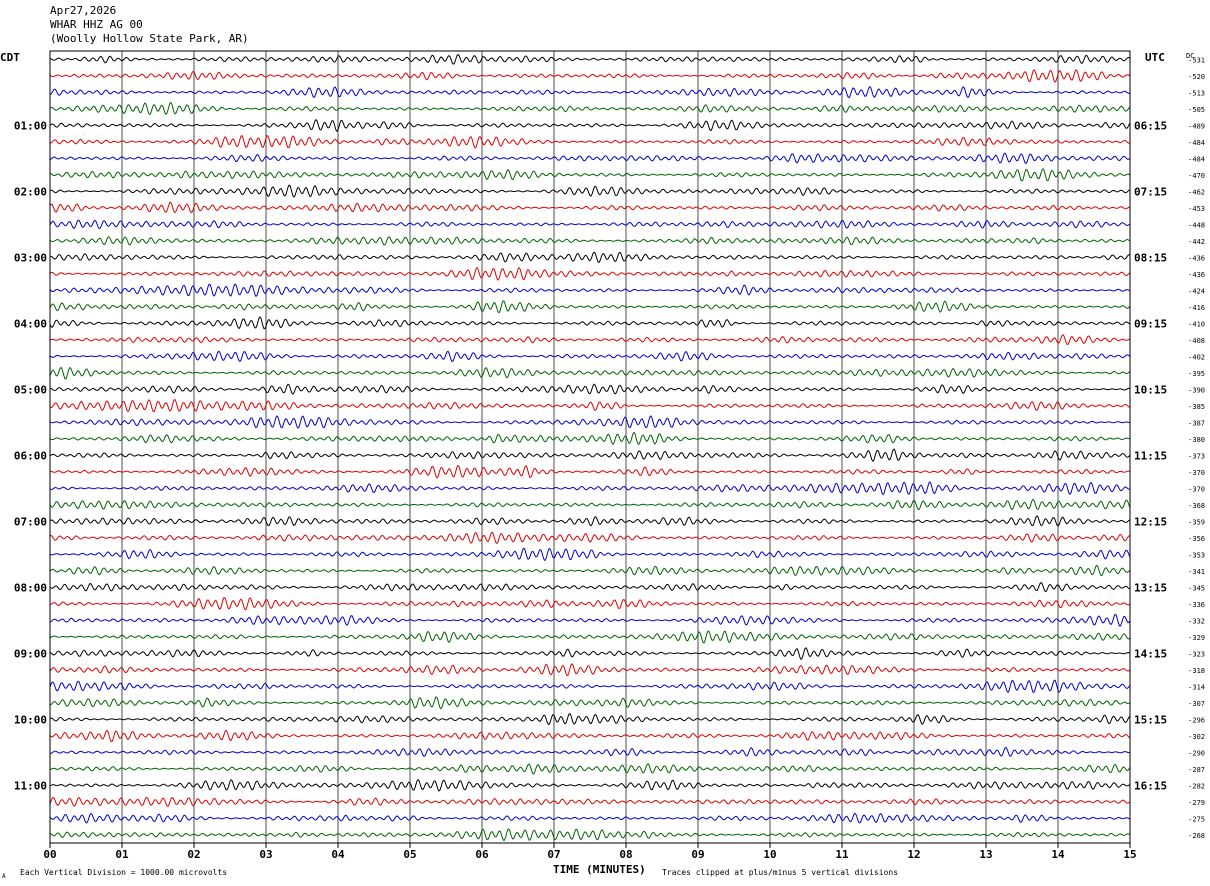  I want to click on x-axis-title: TIME (MINUTES), so click(599, 869).